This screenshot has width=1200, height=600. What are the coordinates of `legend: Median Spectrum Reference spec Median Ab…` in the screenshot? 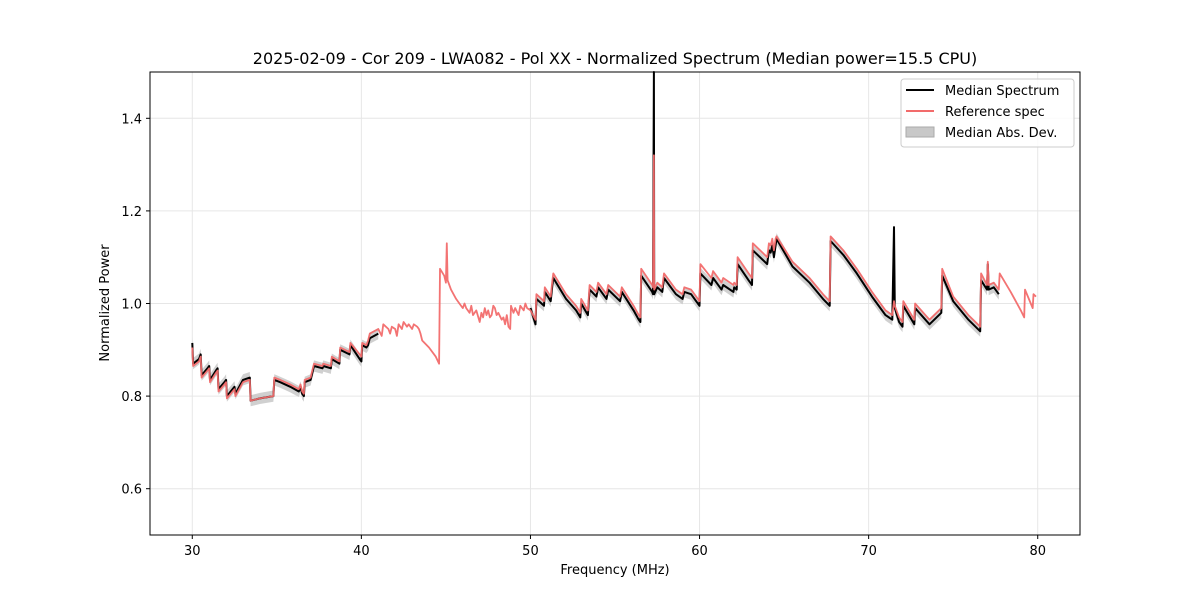 It's located at (987, 113).